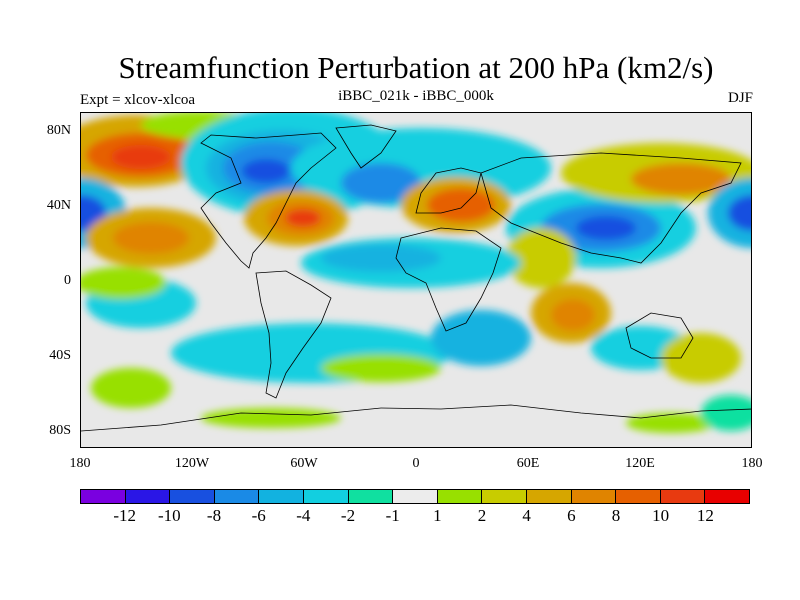  I want to click on x-tick-label: 0, so click(416, 463).